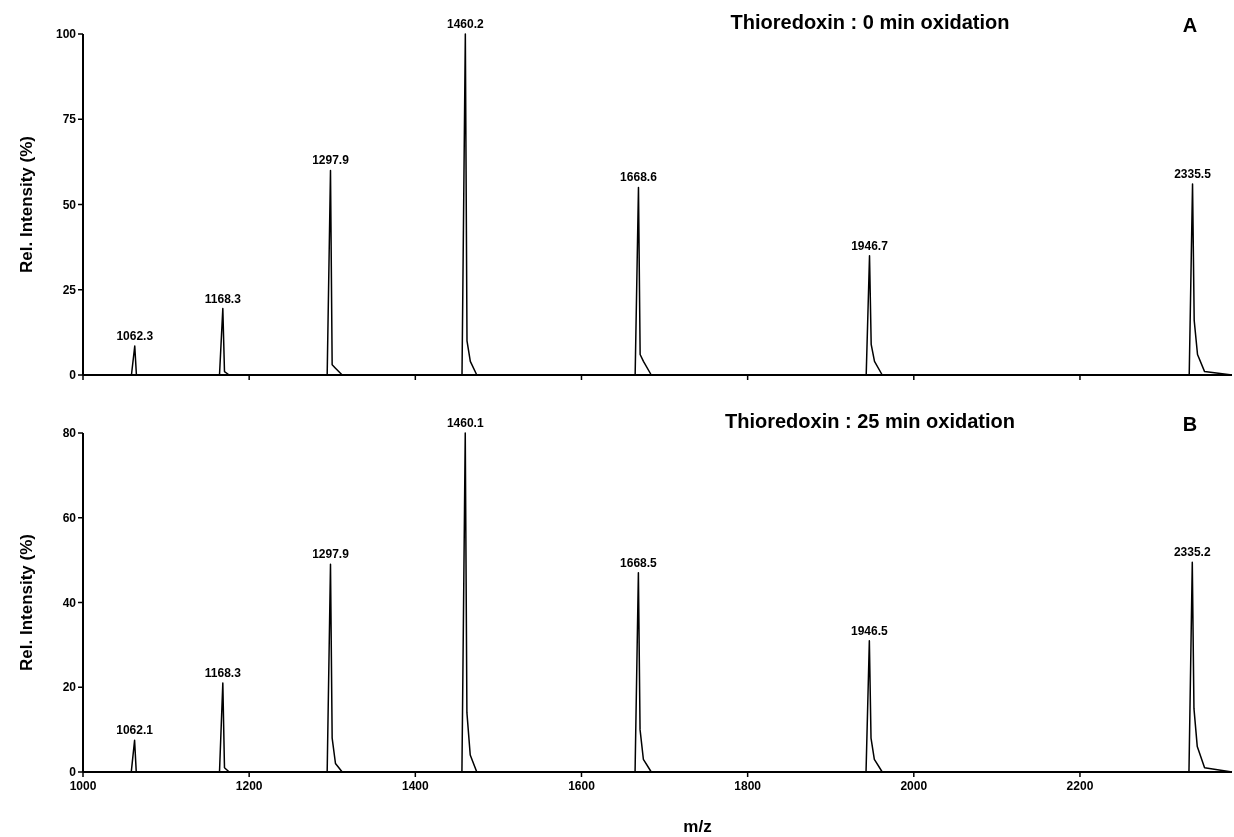 The height and width of the screenshot is (837, 1234). I want to click on x-tick-label: 1600, so click(582, 786).